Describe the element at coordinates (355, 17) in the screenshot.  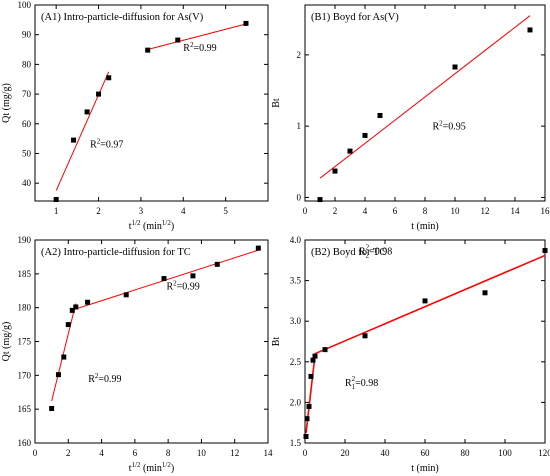
I see `chart-title: (B1) Boyd for As(V)` at that location.